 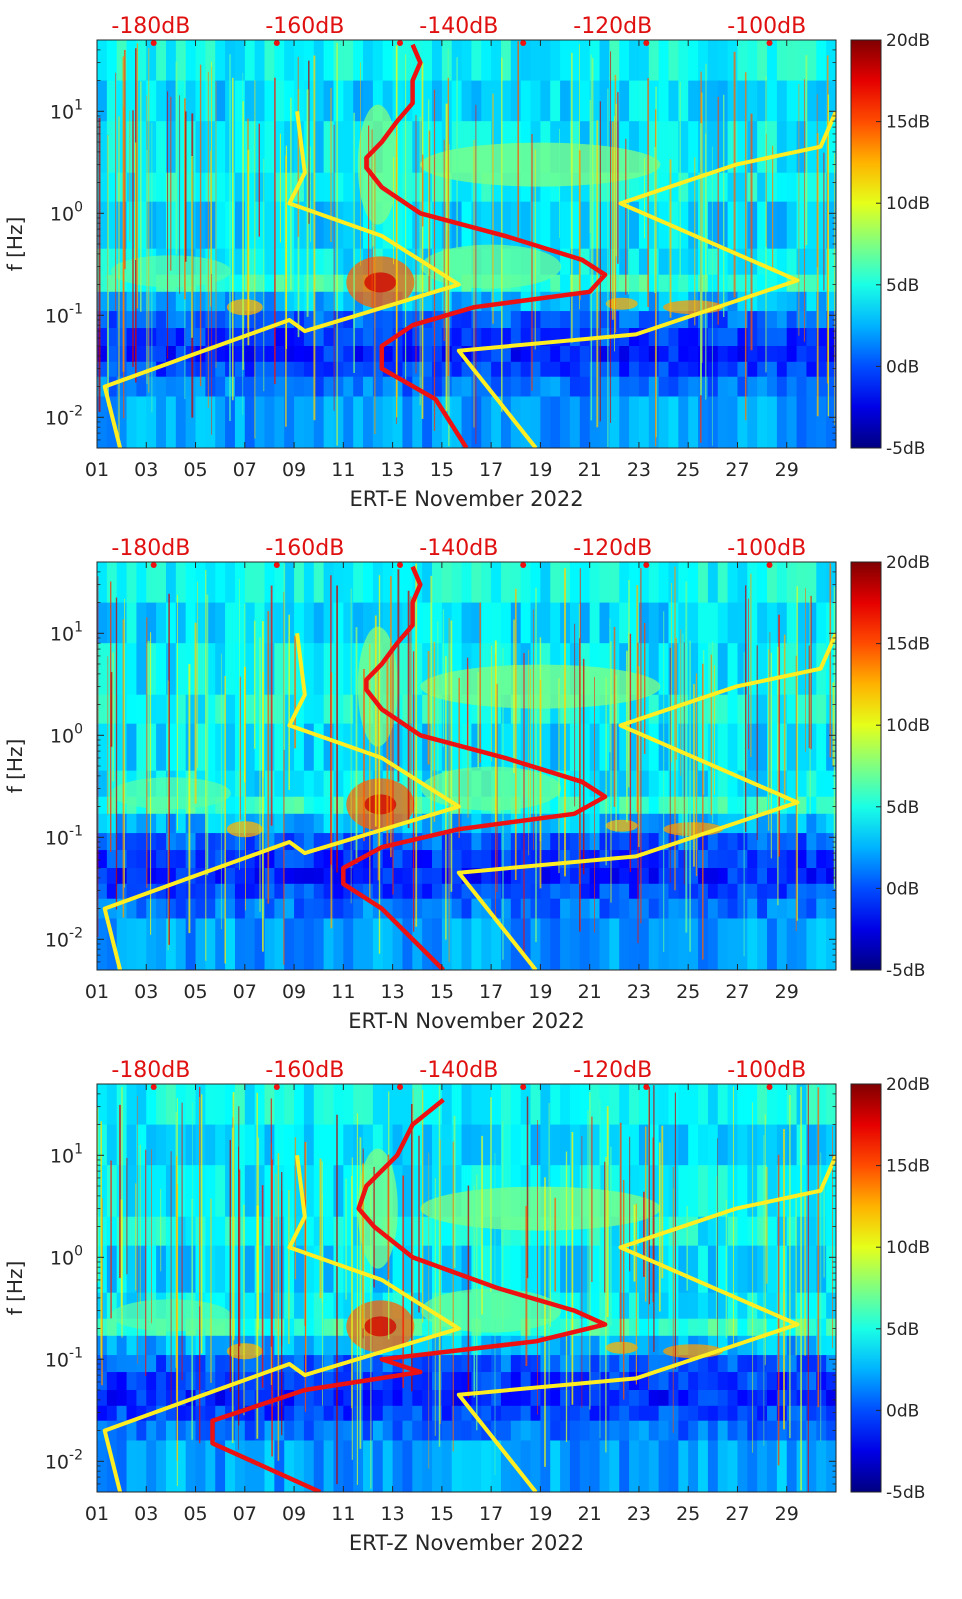 I want to click on x-axis-label: ERT-Z November 2022, so click(x=466, y=1543).